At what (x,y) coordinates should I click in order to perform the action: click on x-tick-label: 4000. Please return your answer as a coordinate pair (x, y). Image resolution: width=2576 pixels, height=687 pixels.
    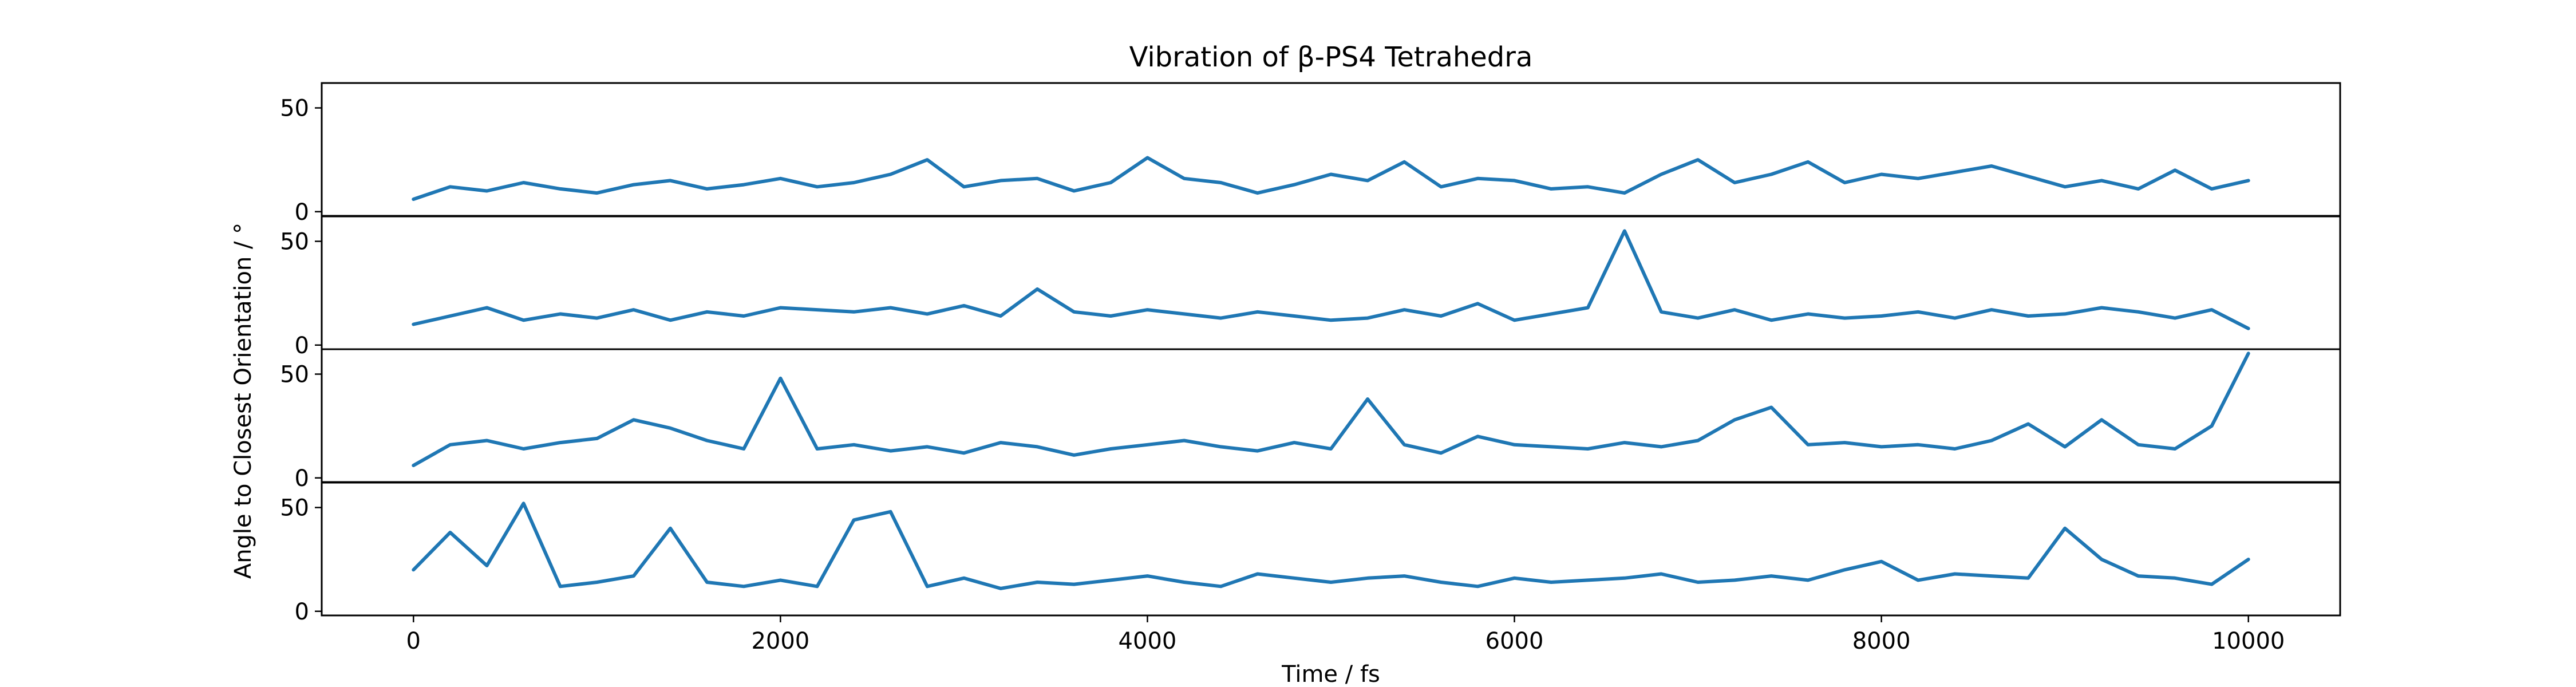
    Looking at the image, I should click on (1148, 641).